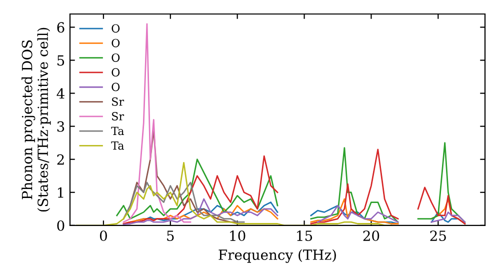 The image size is (500, 280). What do you see at coordinates (61, 192) in the screenshot?
I see `y-tick-label: 1` at bounding box center [61, 192].